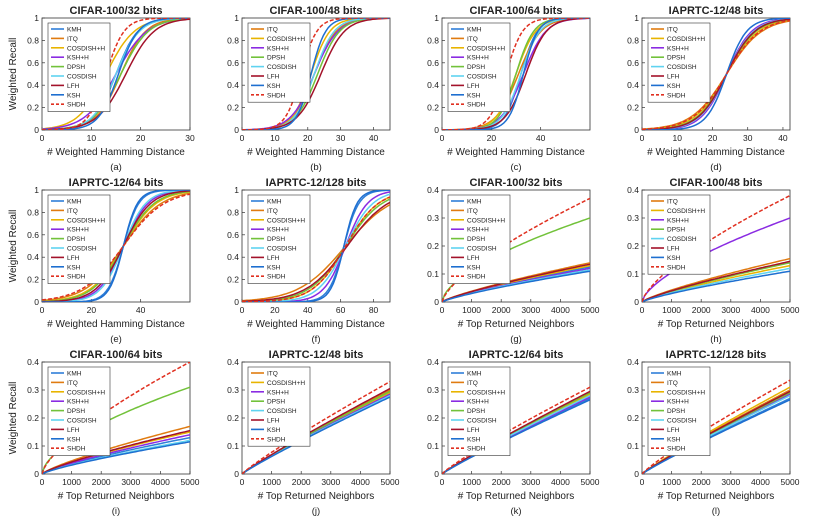  Describe the element at coordinates (790, 482) in the screenshot. I see `x-tick-label: 5000` at that location.